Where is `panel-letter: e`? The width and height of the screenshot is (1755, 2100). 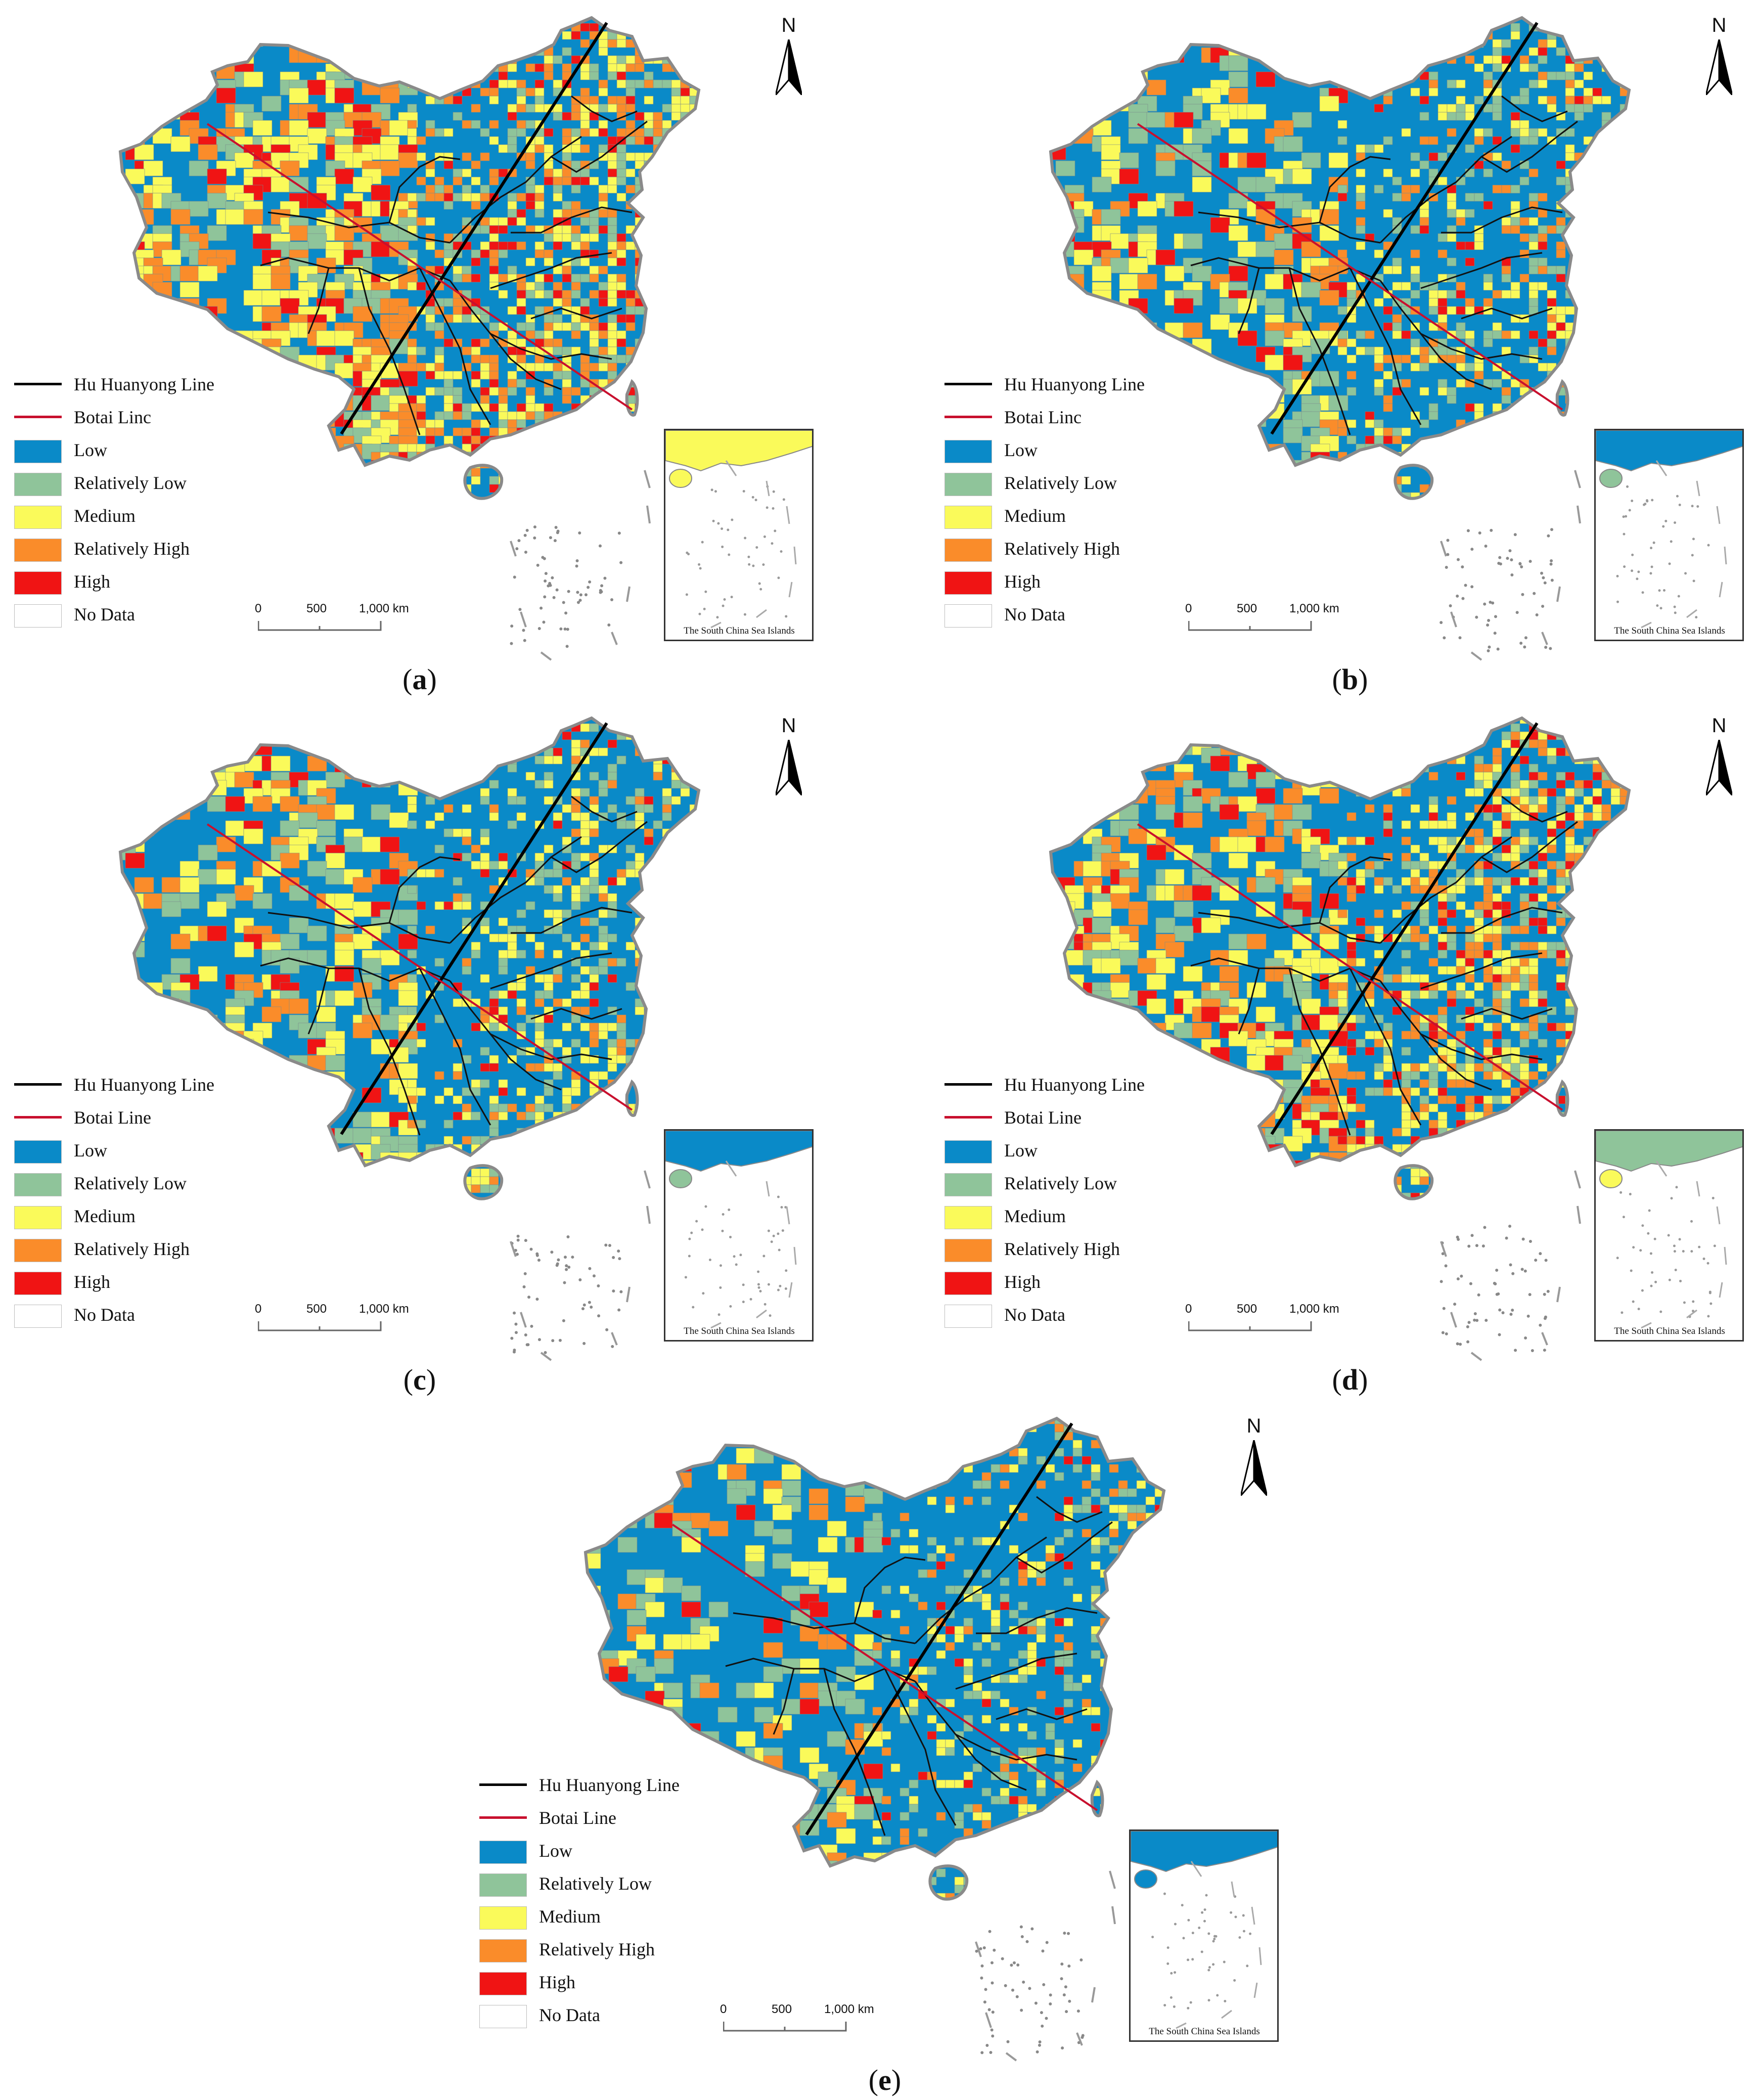
panel-letter: e is located at coordinates (884, 2080).